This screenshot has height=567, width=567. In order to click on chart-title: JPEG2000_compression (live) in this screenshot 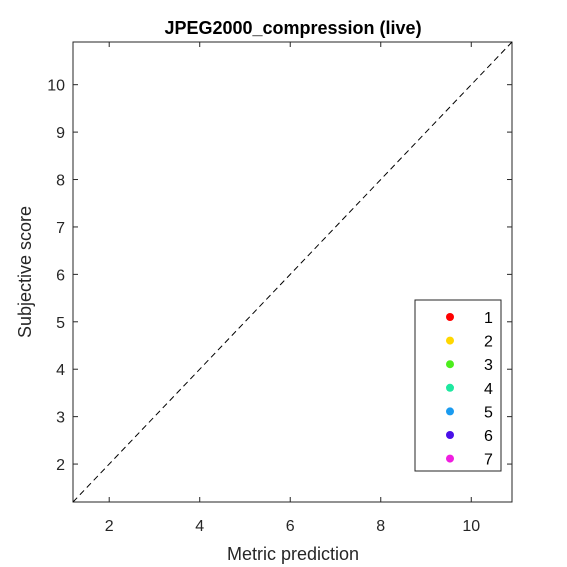, I will do `click(292, 28)`.